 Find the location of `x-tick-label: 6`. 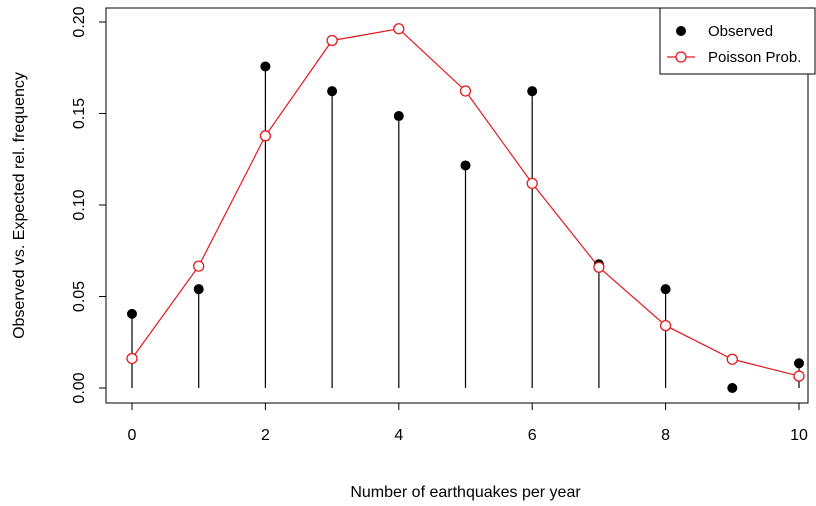

x-tick-label: 6 is located at coordinates (532, 435).